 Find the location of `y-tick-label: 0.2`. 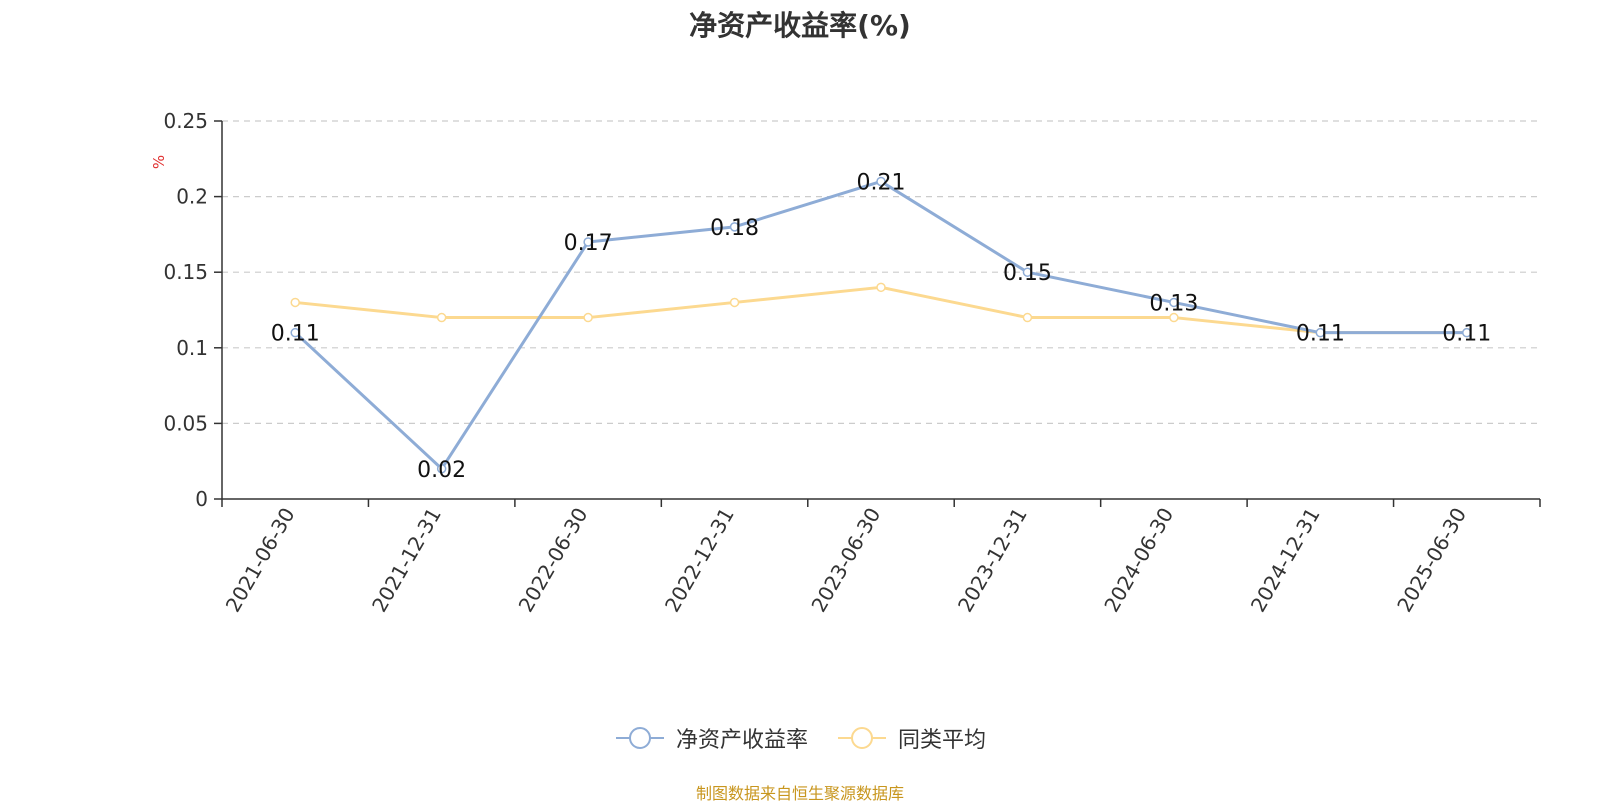

y-tick-label: 0.2 is located at coordinates (192, 197).